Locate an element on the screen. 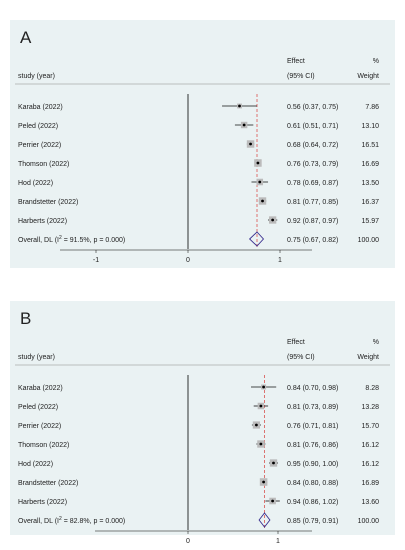  panel-letter: A is located at coordinates (26, 37).